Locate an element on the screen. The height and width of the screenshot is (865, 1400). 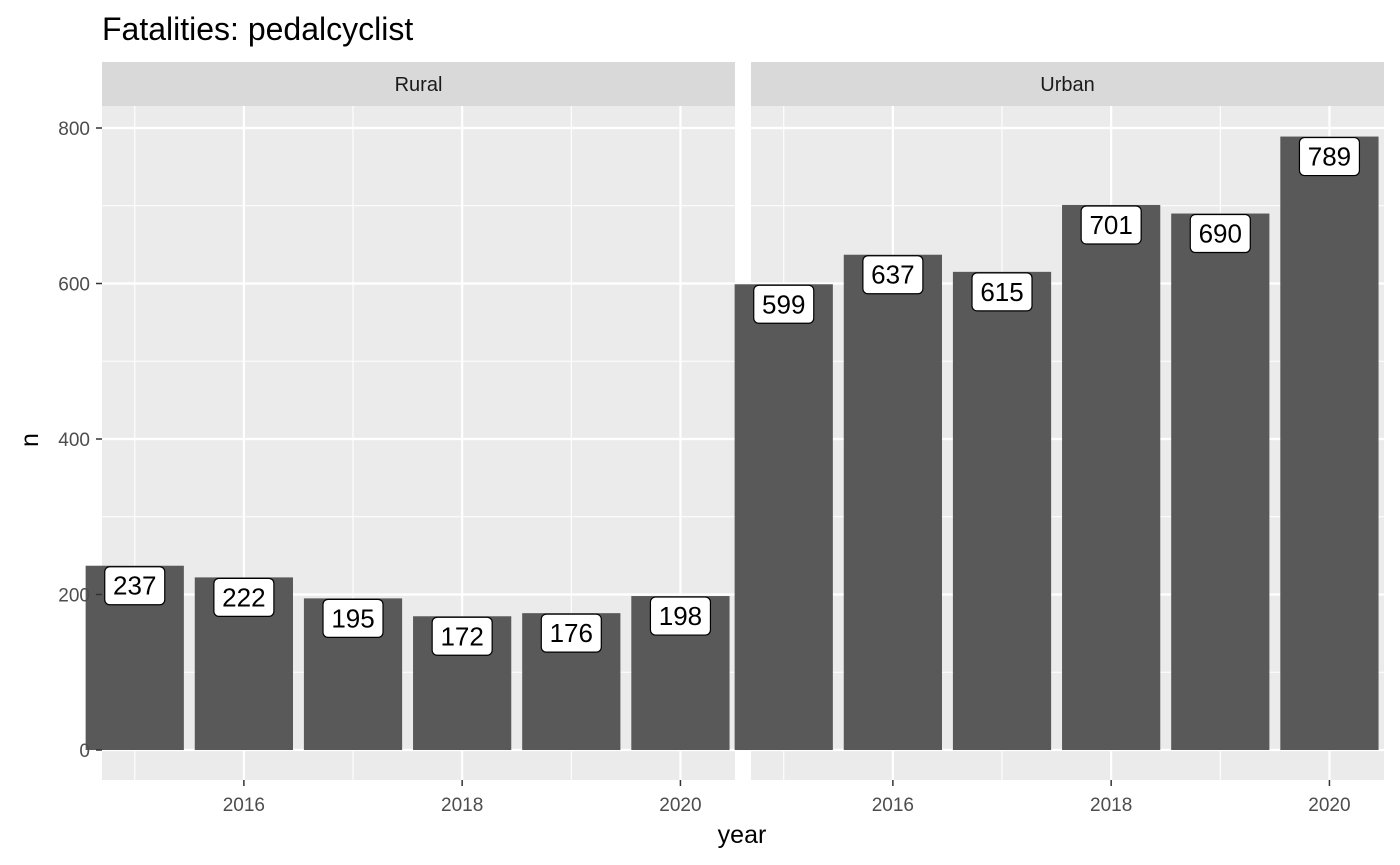
data-label: 176 is located at coordinates (571, 633).